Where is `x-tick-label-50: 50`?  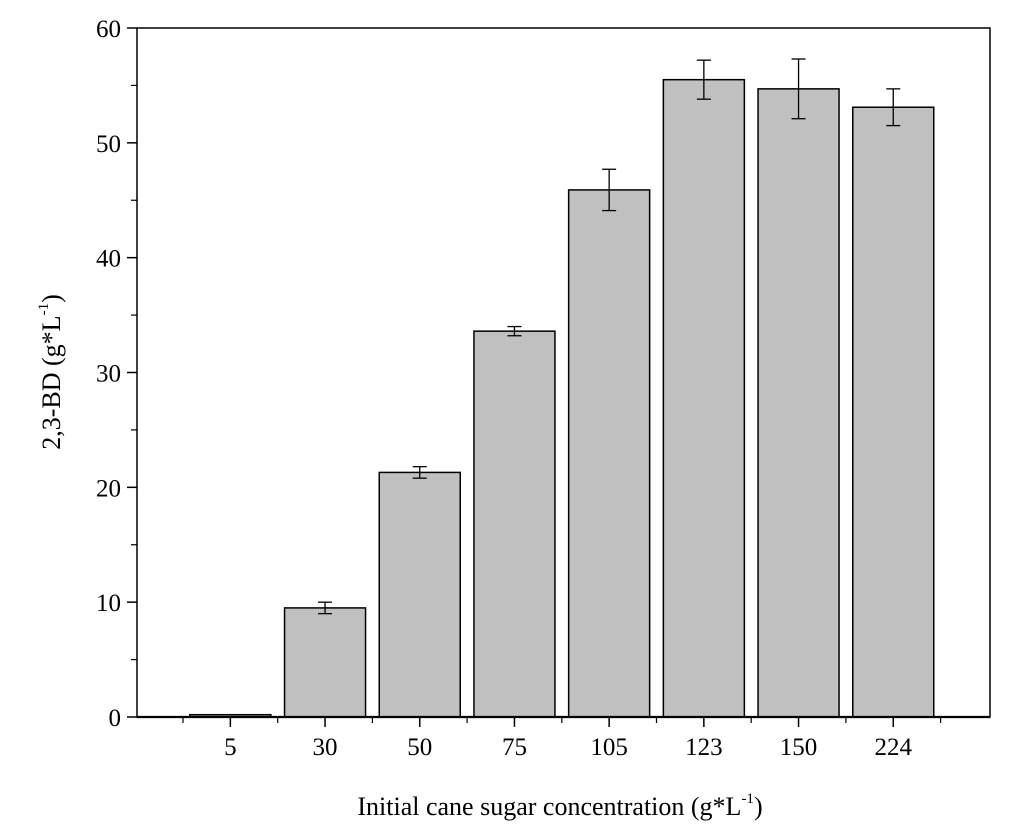 x-tick-label-50: 50 is located at coordinates (419, 747).